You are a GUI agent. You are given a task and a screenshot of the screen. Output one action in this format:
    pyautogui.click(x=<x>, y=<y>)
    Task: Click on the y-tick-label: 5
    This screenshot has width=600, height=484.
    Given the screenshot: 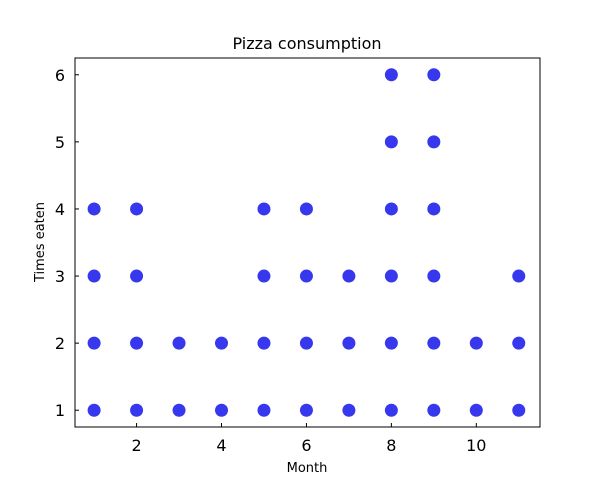 What is the action you would take?
    pyautogui.click(x=60, y=142)
    